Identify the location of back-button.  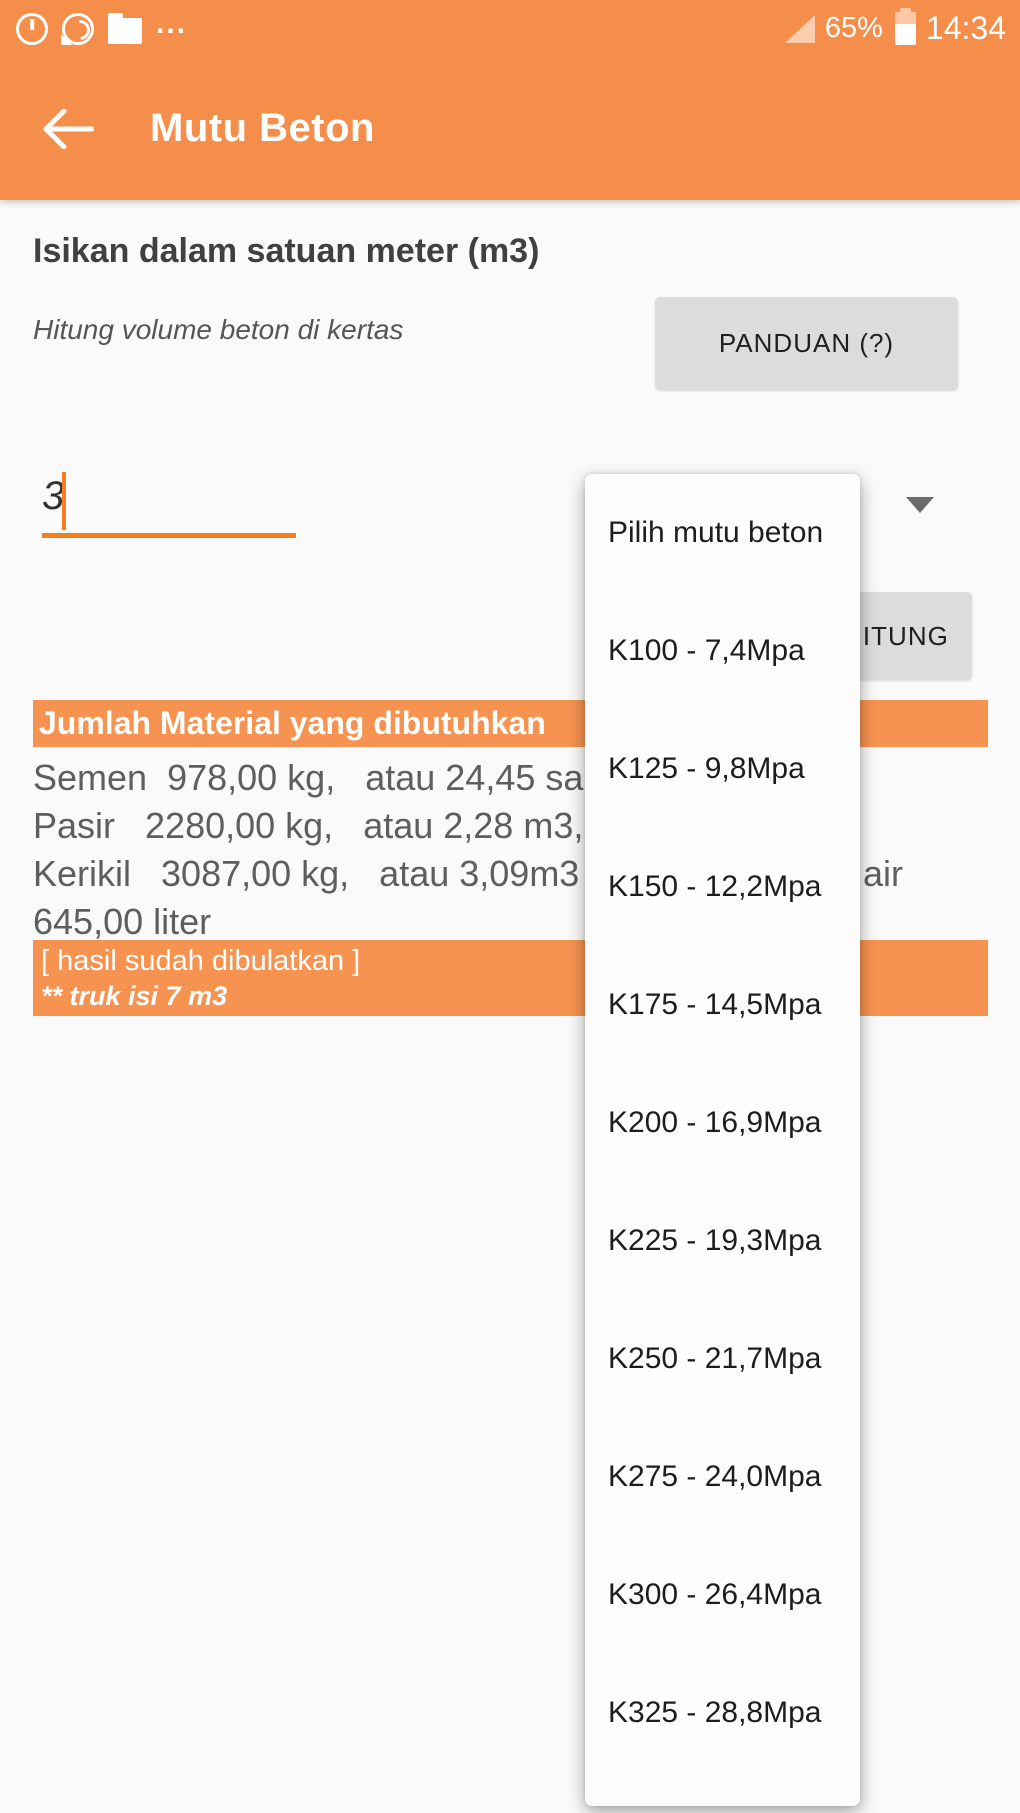
(68, 129).